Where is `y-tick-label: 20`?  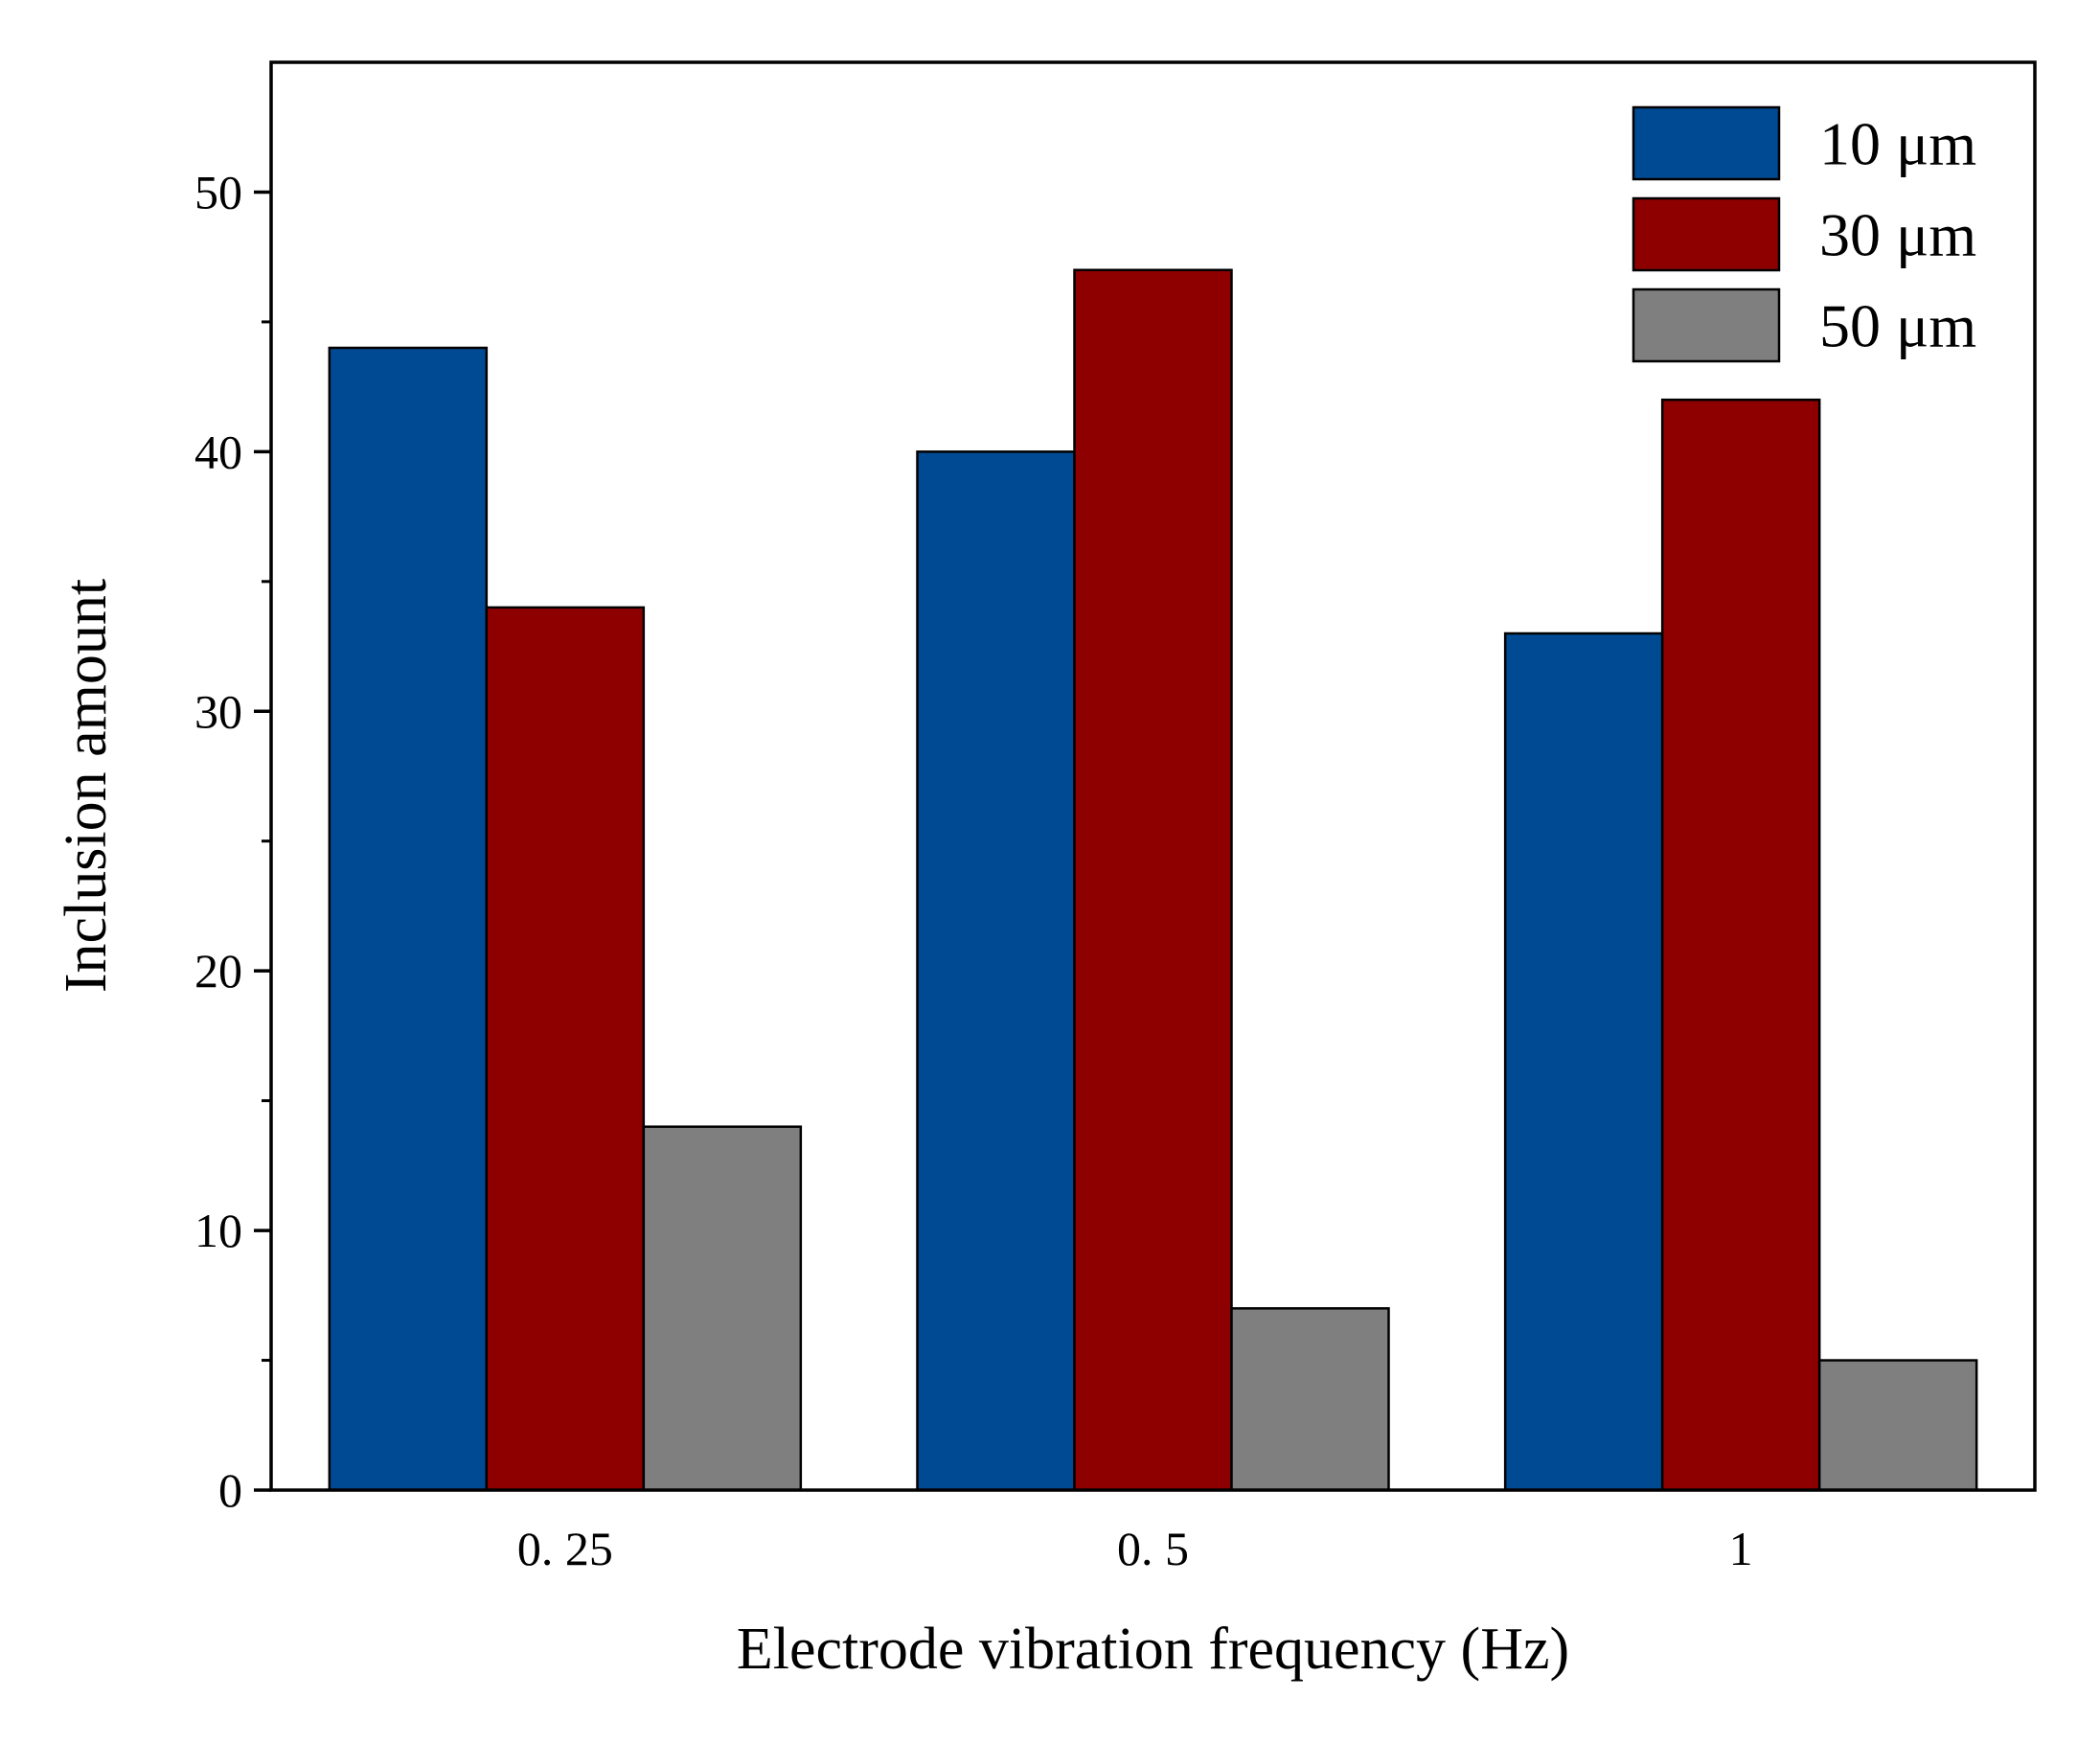 y-tick-label: 20 is located at coordinates (218, 971).